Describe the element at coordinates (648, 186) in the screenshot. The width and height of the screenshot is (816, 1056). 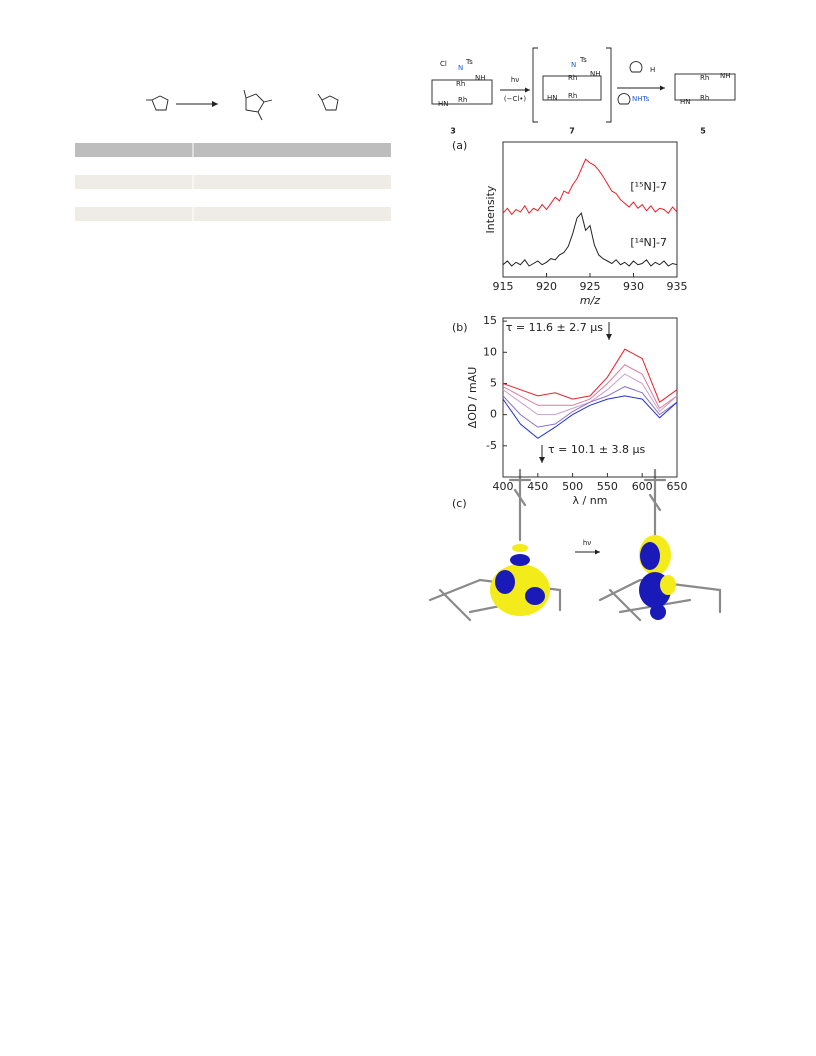
I see `legend-label: [¹⁵N]-7` at that location.